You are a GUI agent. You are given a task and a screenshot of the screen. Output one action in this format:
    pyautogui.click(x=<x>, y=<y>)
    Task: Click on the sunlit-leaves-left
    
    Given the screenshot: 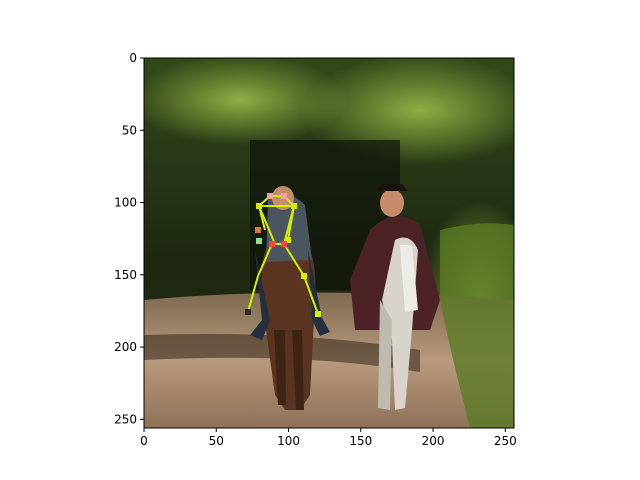 What is the action you would take?
    pyautogui.click(x=247, y=101)
    